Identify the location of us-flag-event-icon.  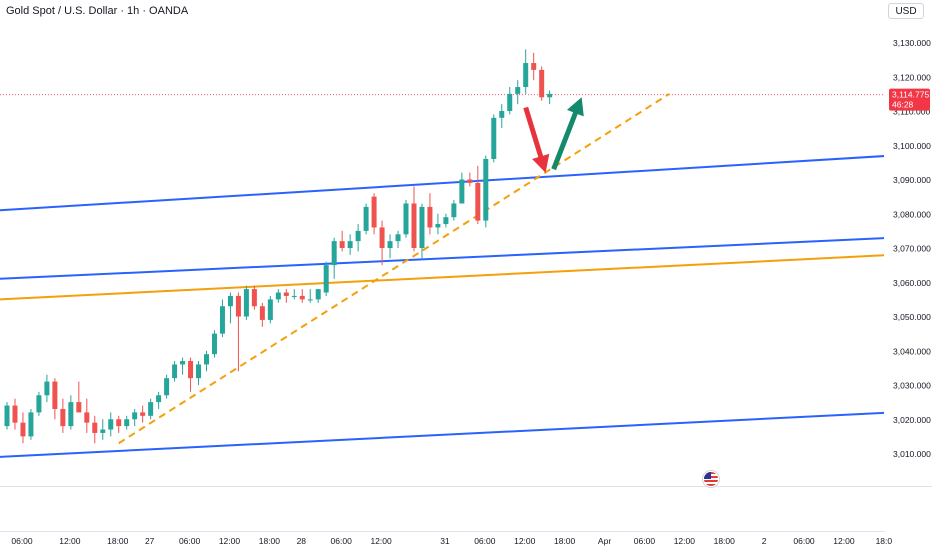
(711, 479).